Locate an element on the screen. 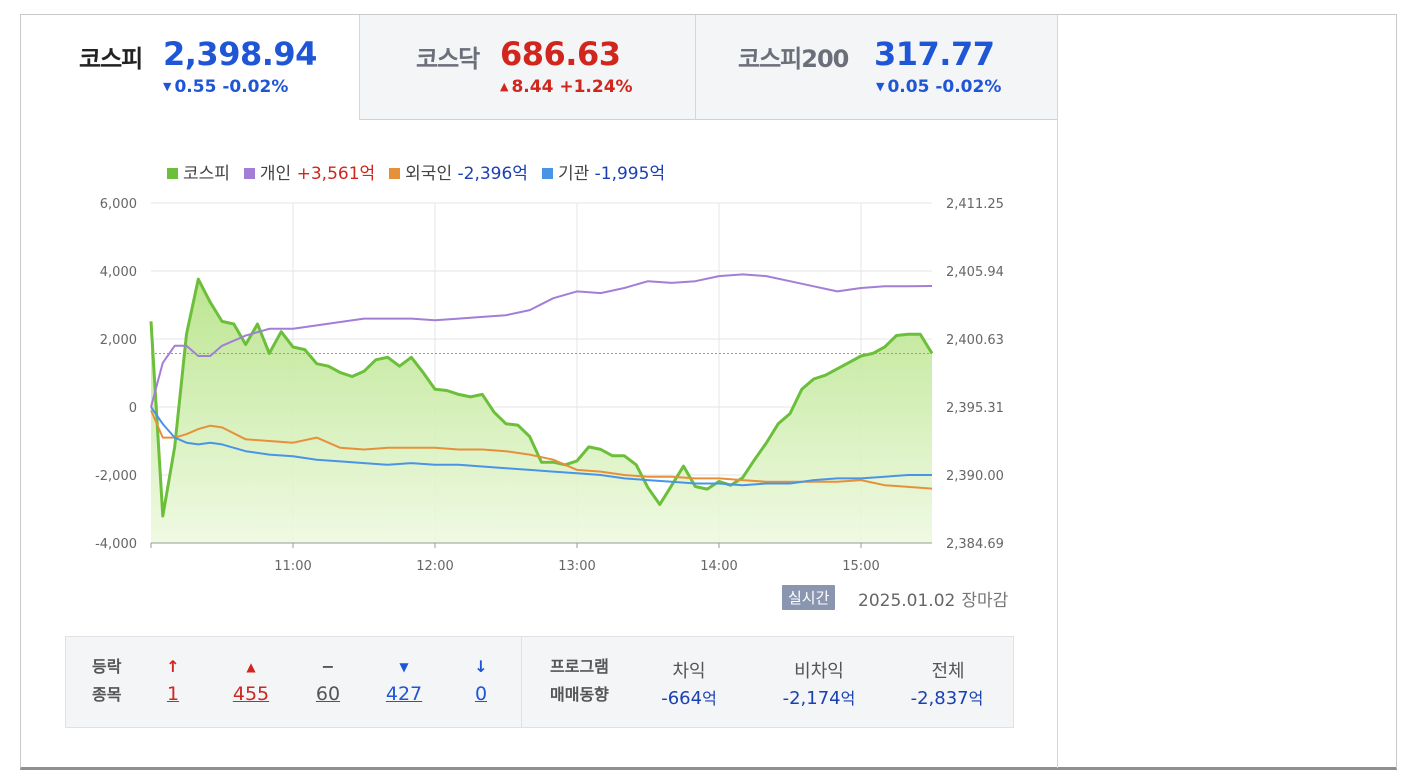 This screenshot has height=778, width=1416. legend-item-institution: 기관 -1,995억 is located at coordinates (603, 171).